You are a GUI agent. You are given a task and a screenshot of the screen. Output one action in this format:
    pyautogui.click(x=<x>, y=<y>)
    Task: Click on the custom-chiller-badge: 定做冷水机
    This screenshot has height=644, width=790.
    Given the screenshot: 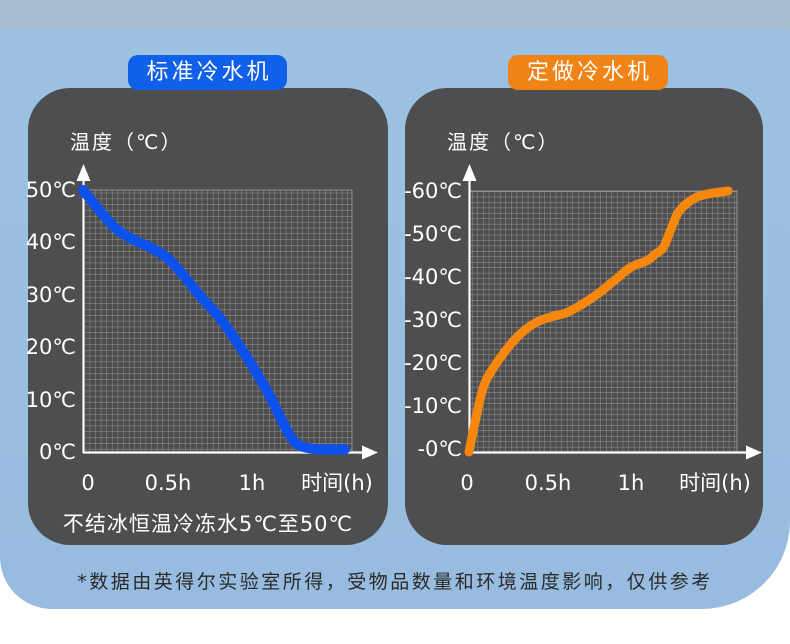 What is the action you would take?
    pyautogui.click(x=588, y=72)
    